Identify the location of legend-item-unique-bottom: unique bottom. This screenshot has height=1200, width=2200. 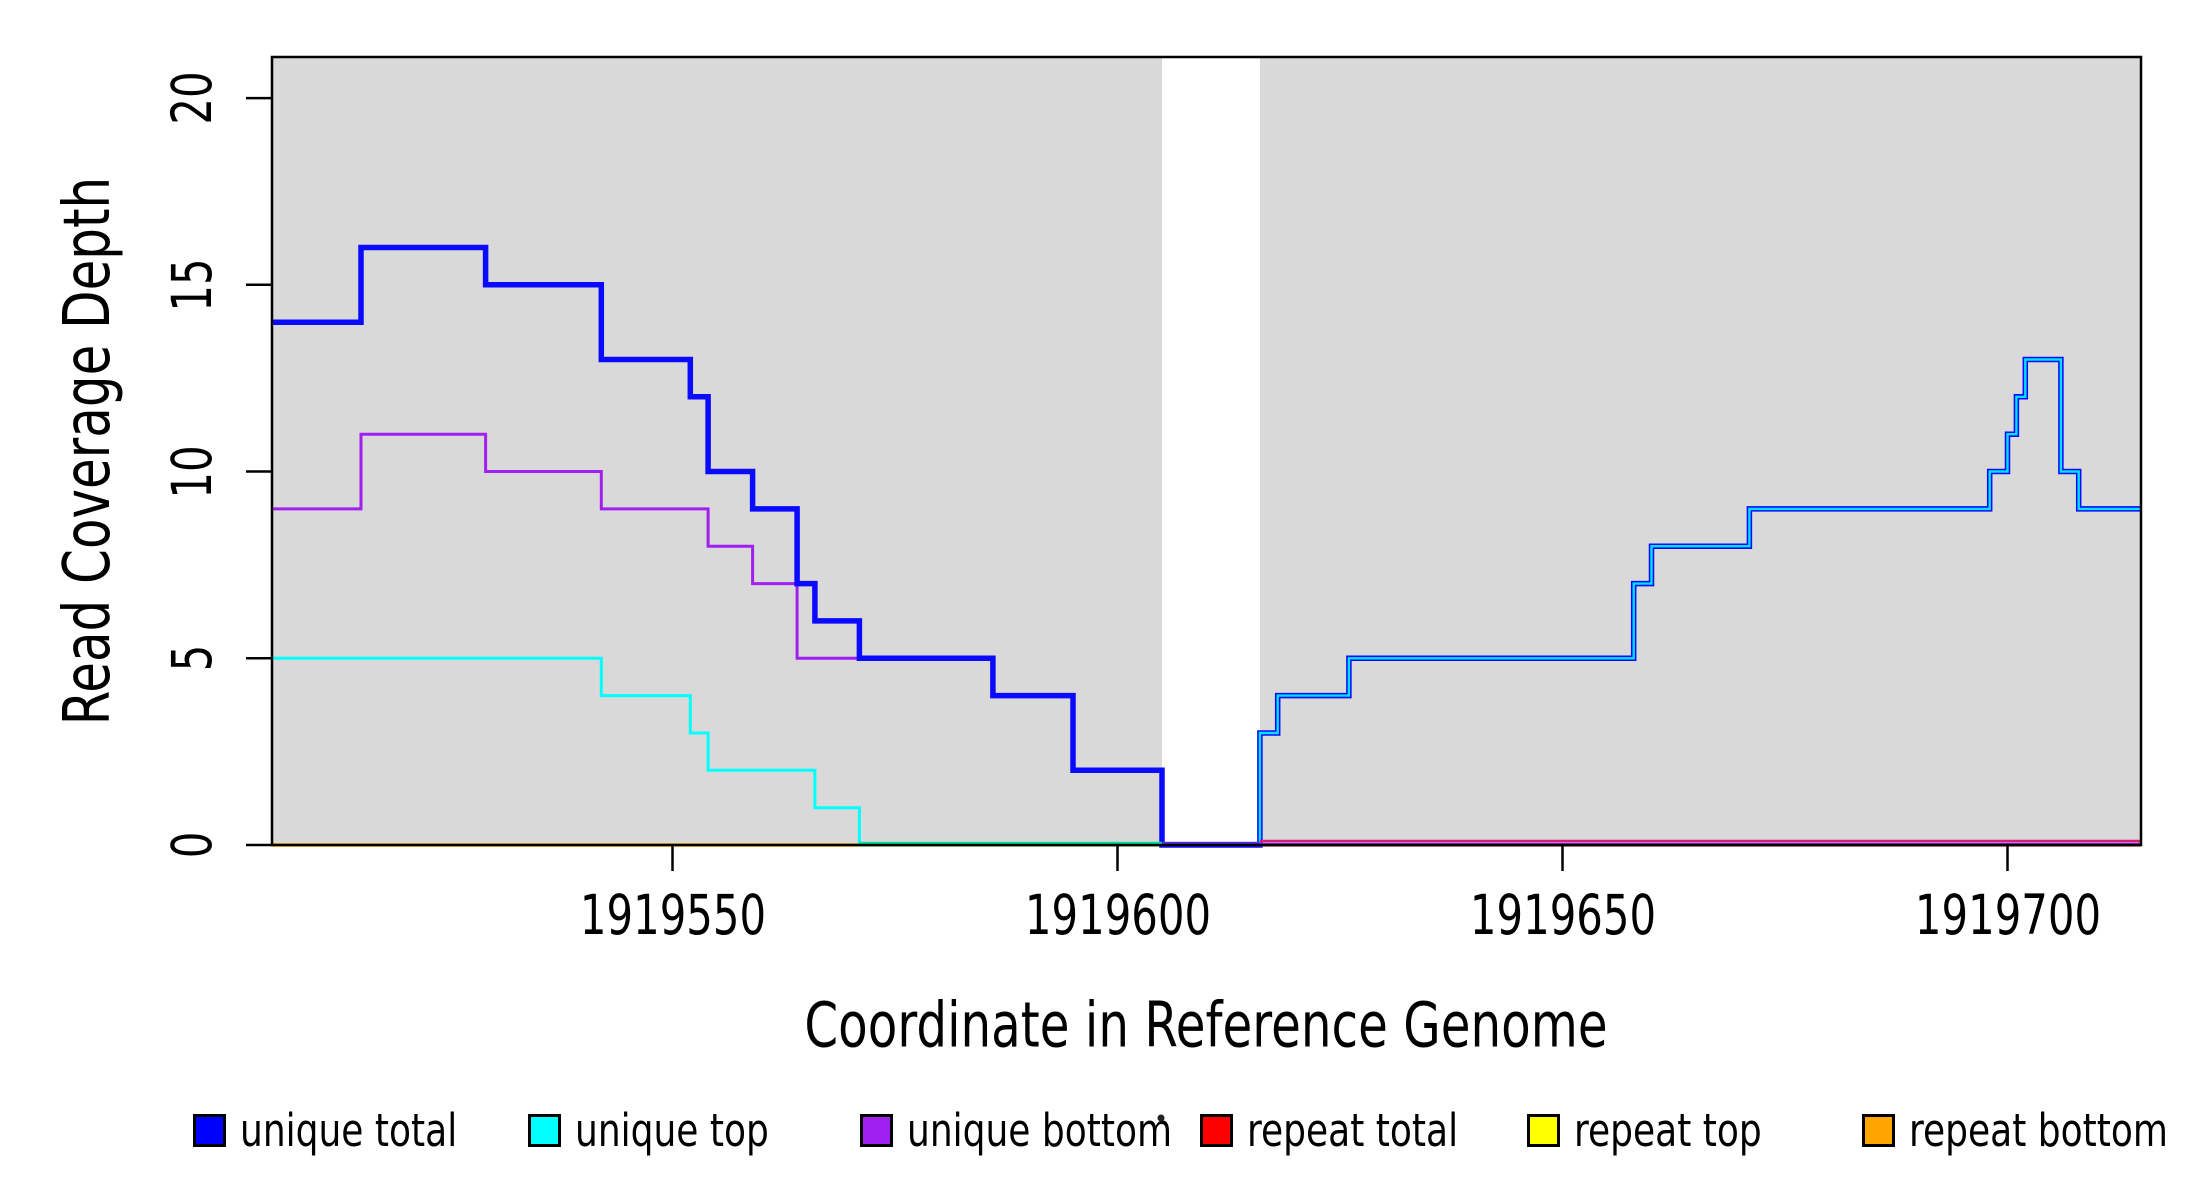
(1049, 1130).